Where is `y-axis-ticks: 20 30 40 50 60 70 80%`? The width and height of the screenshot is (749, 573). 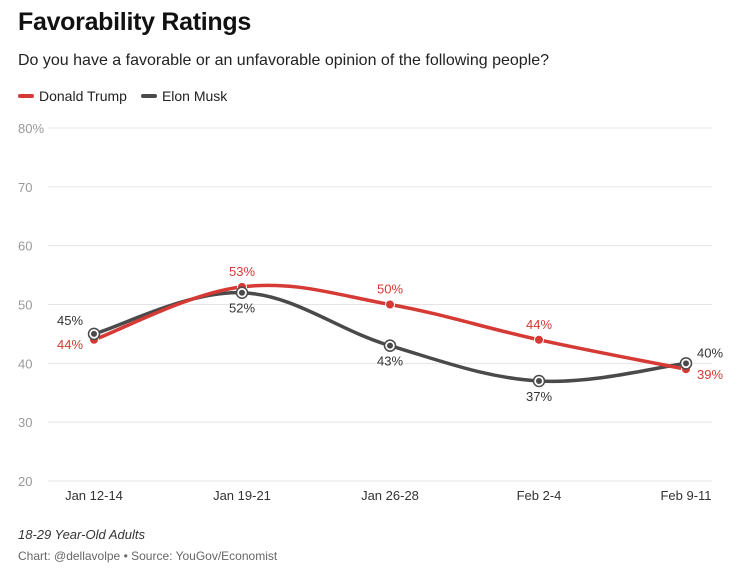 y-axis-ticks: 20 30 40 50 60 70 80% is located at coordinates (31, 305).